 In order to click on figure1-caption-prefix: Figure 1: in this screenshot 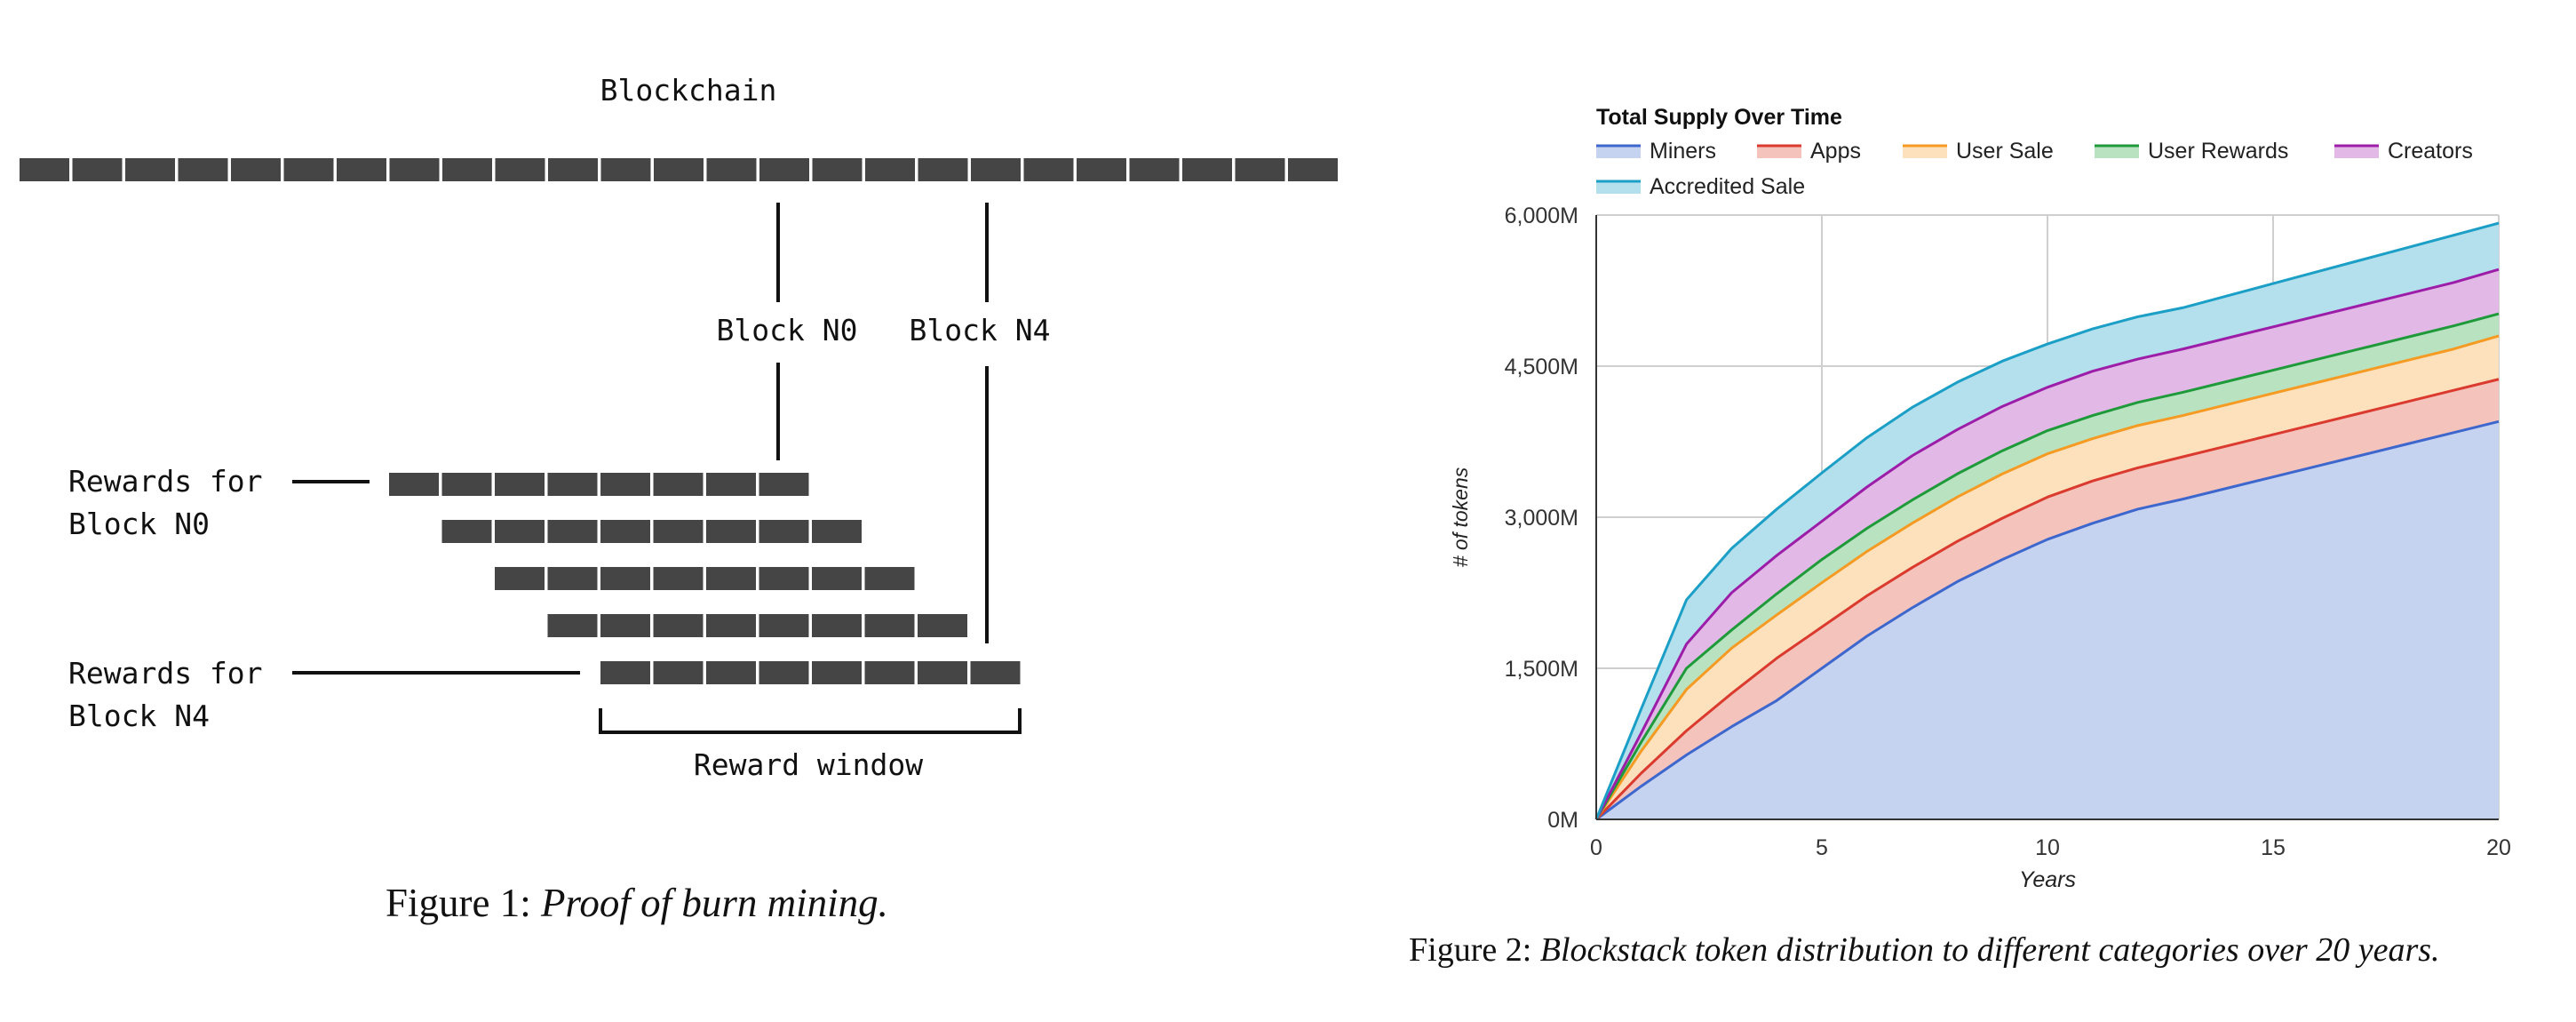, I will do `click(458, 903)`.